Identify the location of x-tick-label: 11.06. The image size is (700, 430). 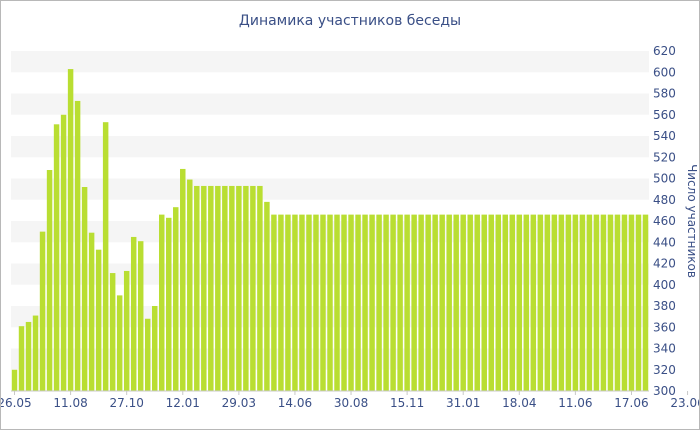
(575, 403).